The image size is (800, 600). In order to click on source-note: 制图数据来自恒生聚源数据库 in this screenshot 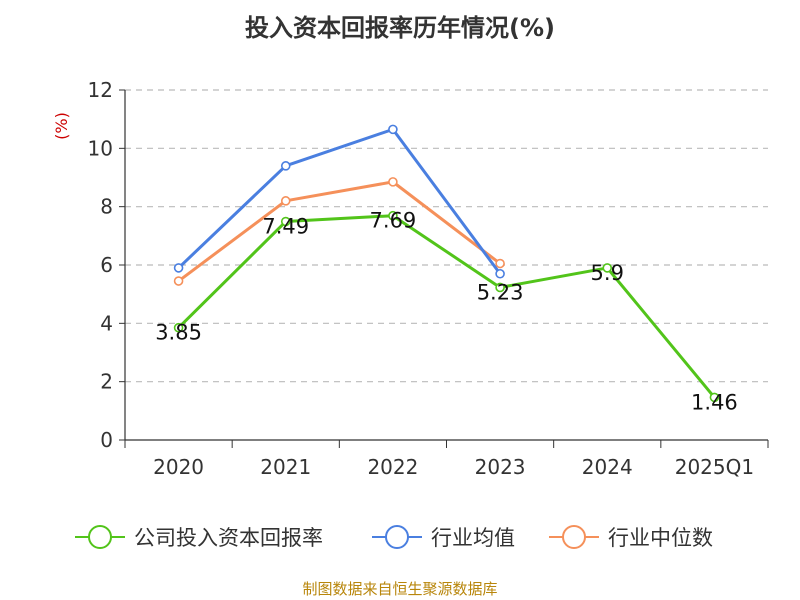, I will do `click(400, 589)`.